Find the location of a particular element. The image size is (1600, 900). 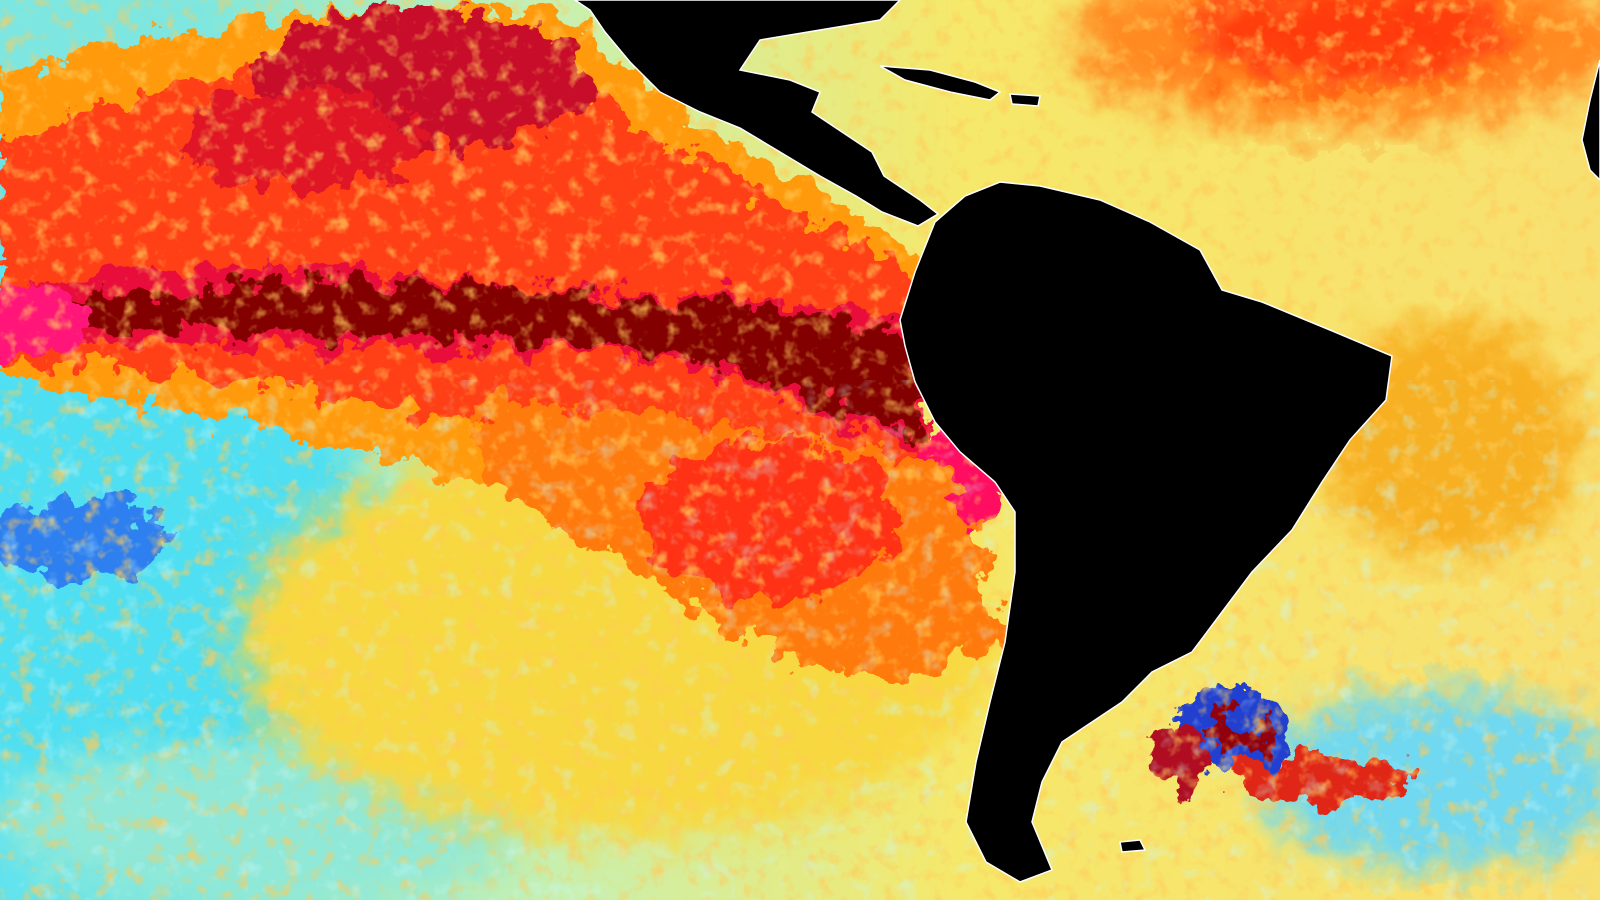

east-landmass is located at coordinates (1590, 120).